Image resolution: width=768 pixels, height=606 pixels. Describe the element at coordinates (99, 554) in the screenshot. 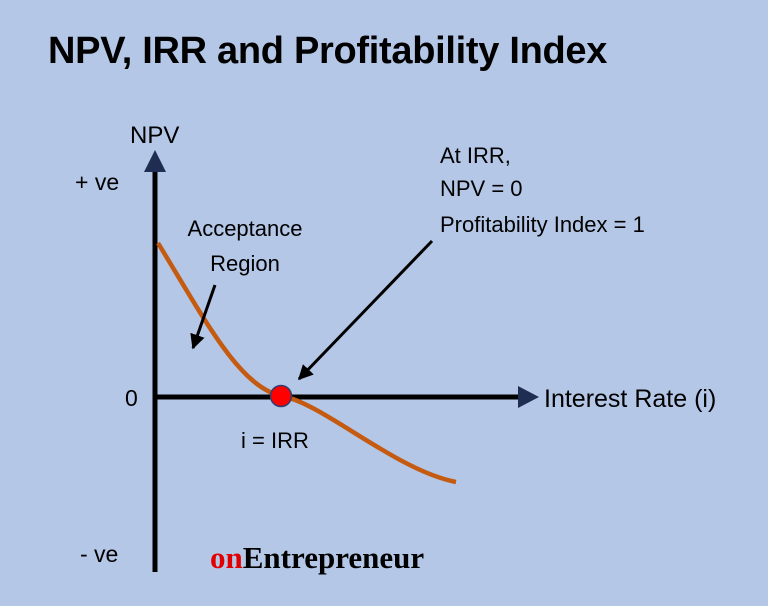

I see `negative-label: - ve` at that location.